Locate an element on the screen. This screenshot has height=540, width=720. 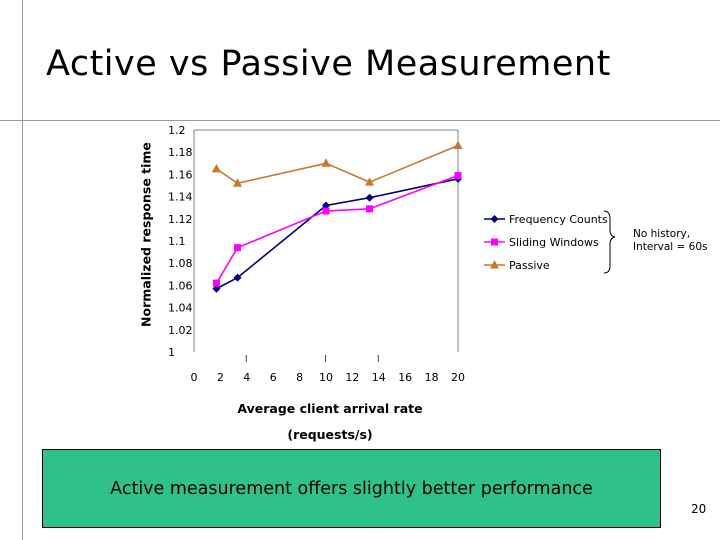
x-tick-label: 6 is located at coordinates (273, 377).